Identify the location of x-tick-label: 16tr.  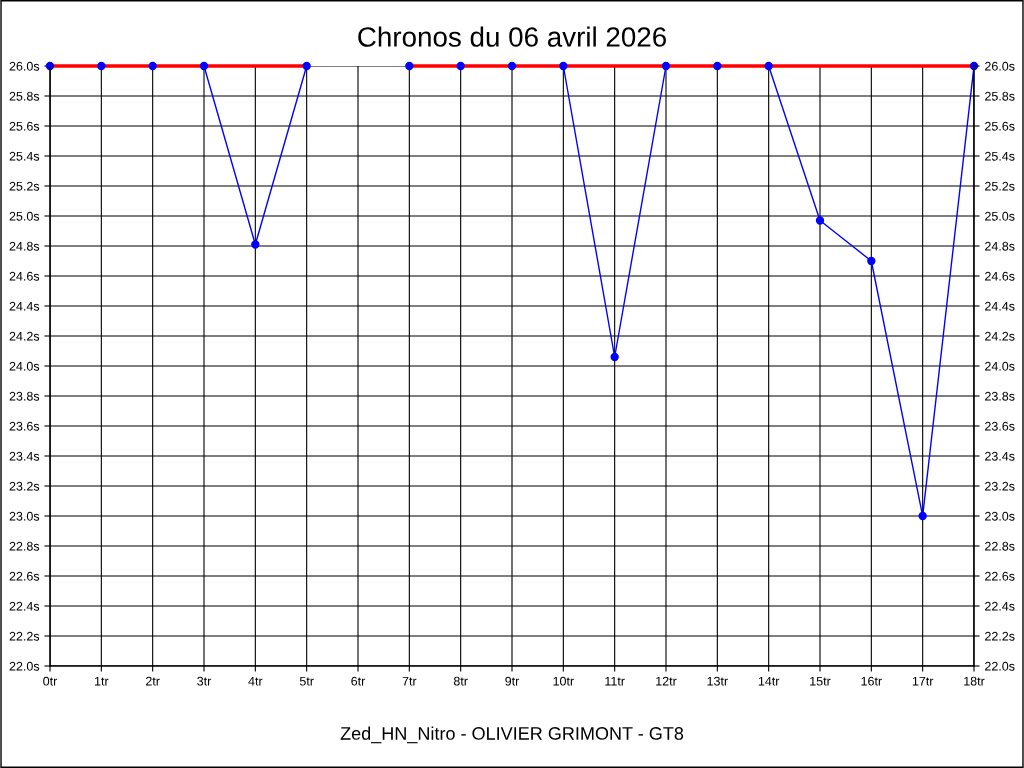
(871, 681).